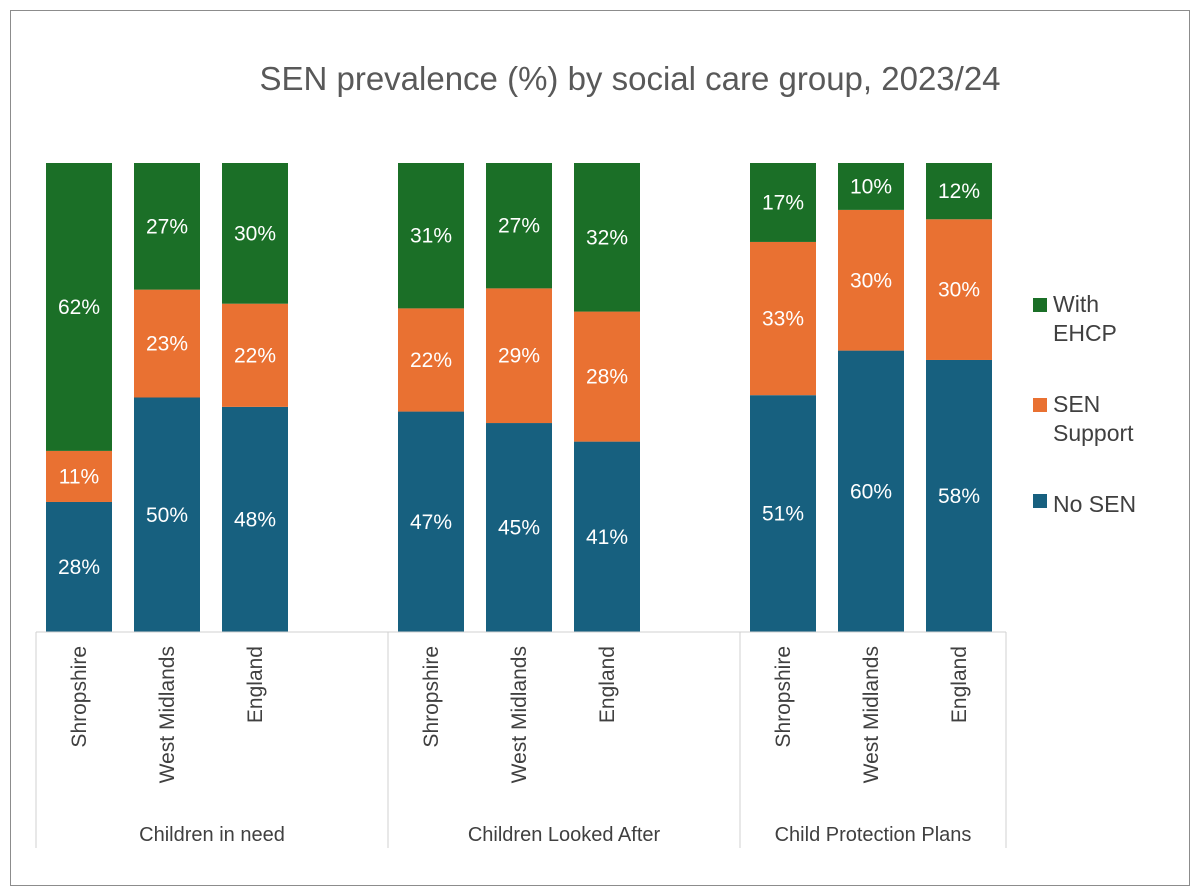 The width and height of the screenshot is (1200, 896). I want to click on legend-label: SEN, so click(1076, 404).